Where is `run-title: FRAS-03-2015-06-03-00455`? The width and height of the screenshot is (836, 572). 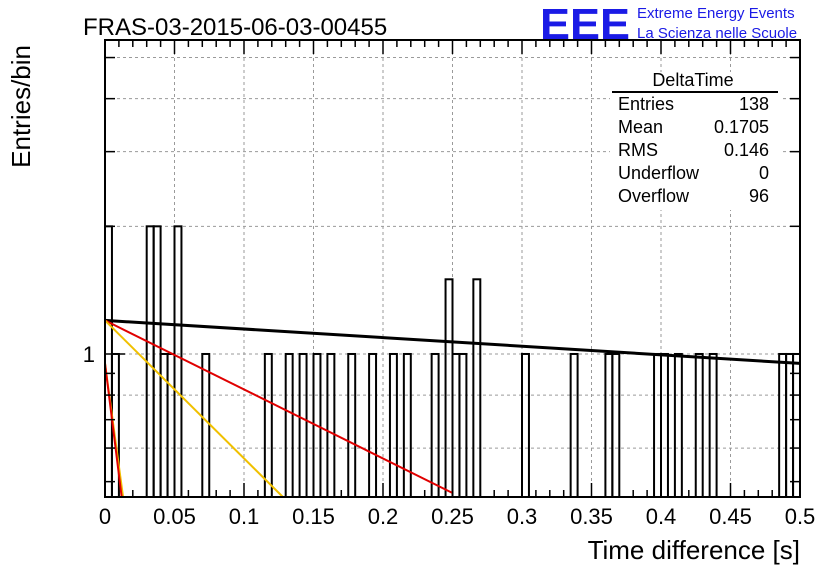
run-title: FRAS-03-2015-06-03-00455 is located at coordinates (235, 27).